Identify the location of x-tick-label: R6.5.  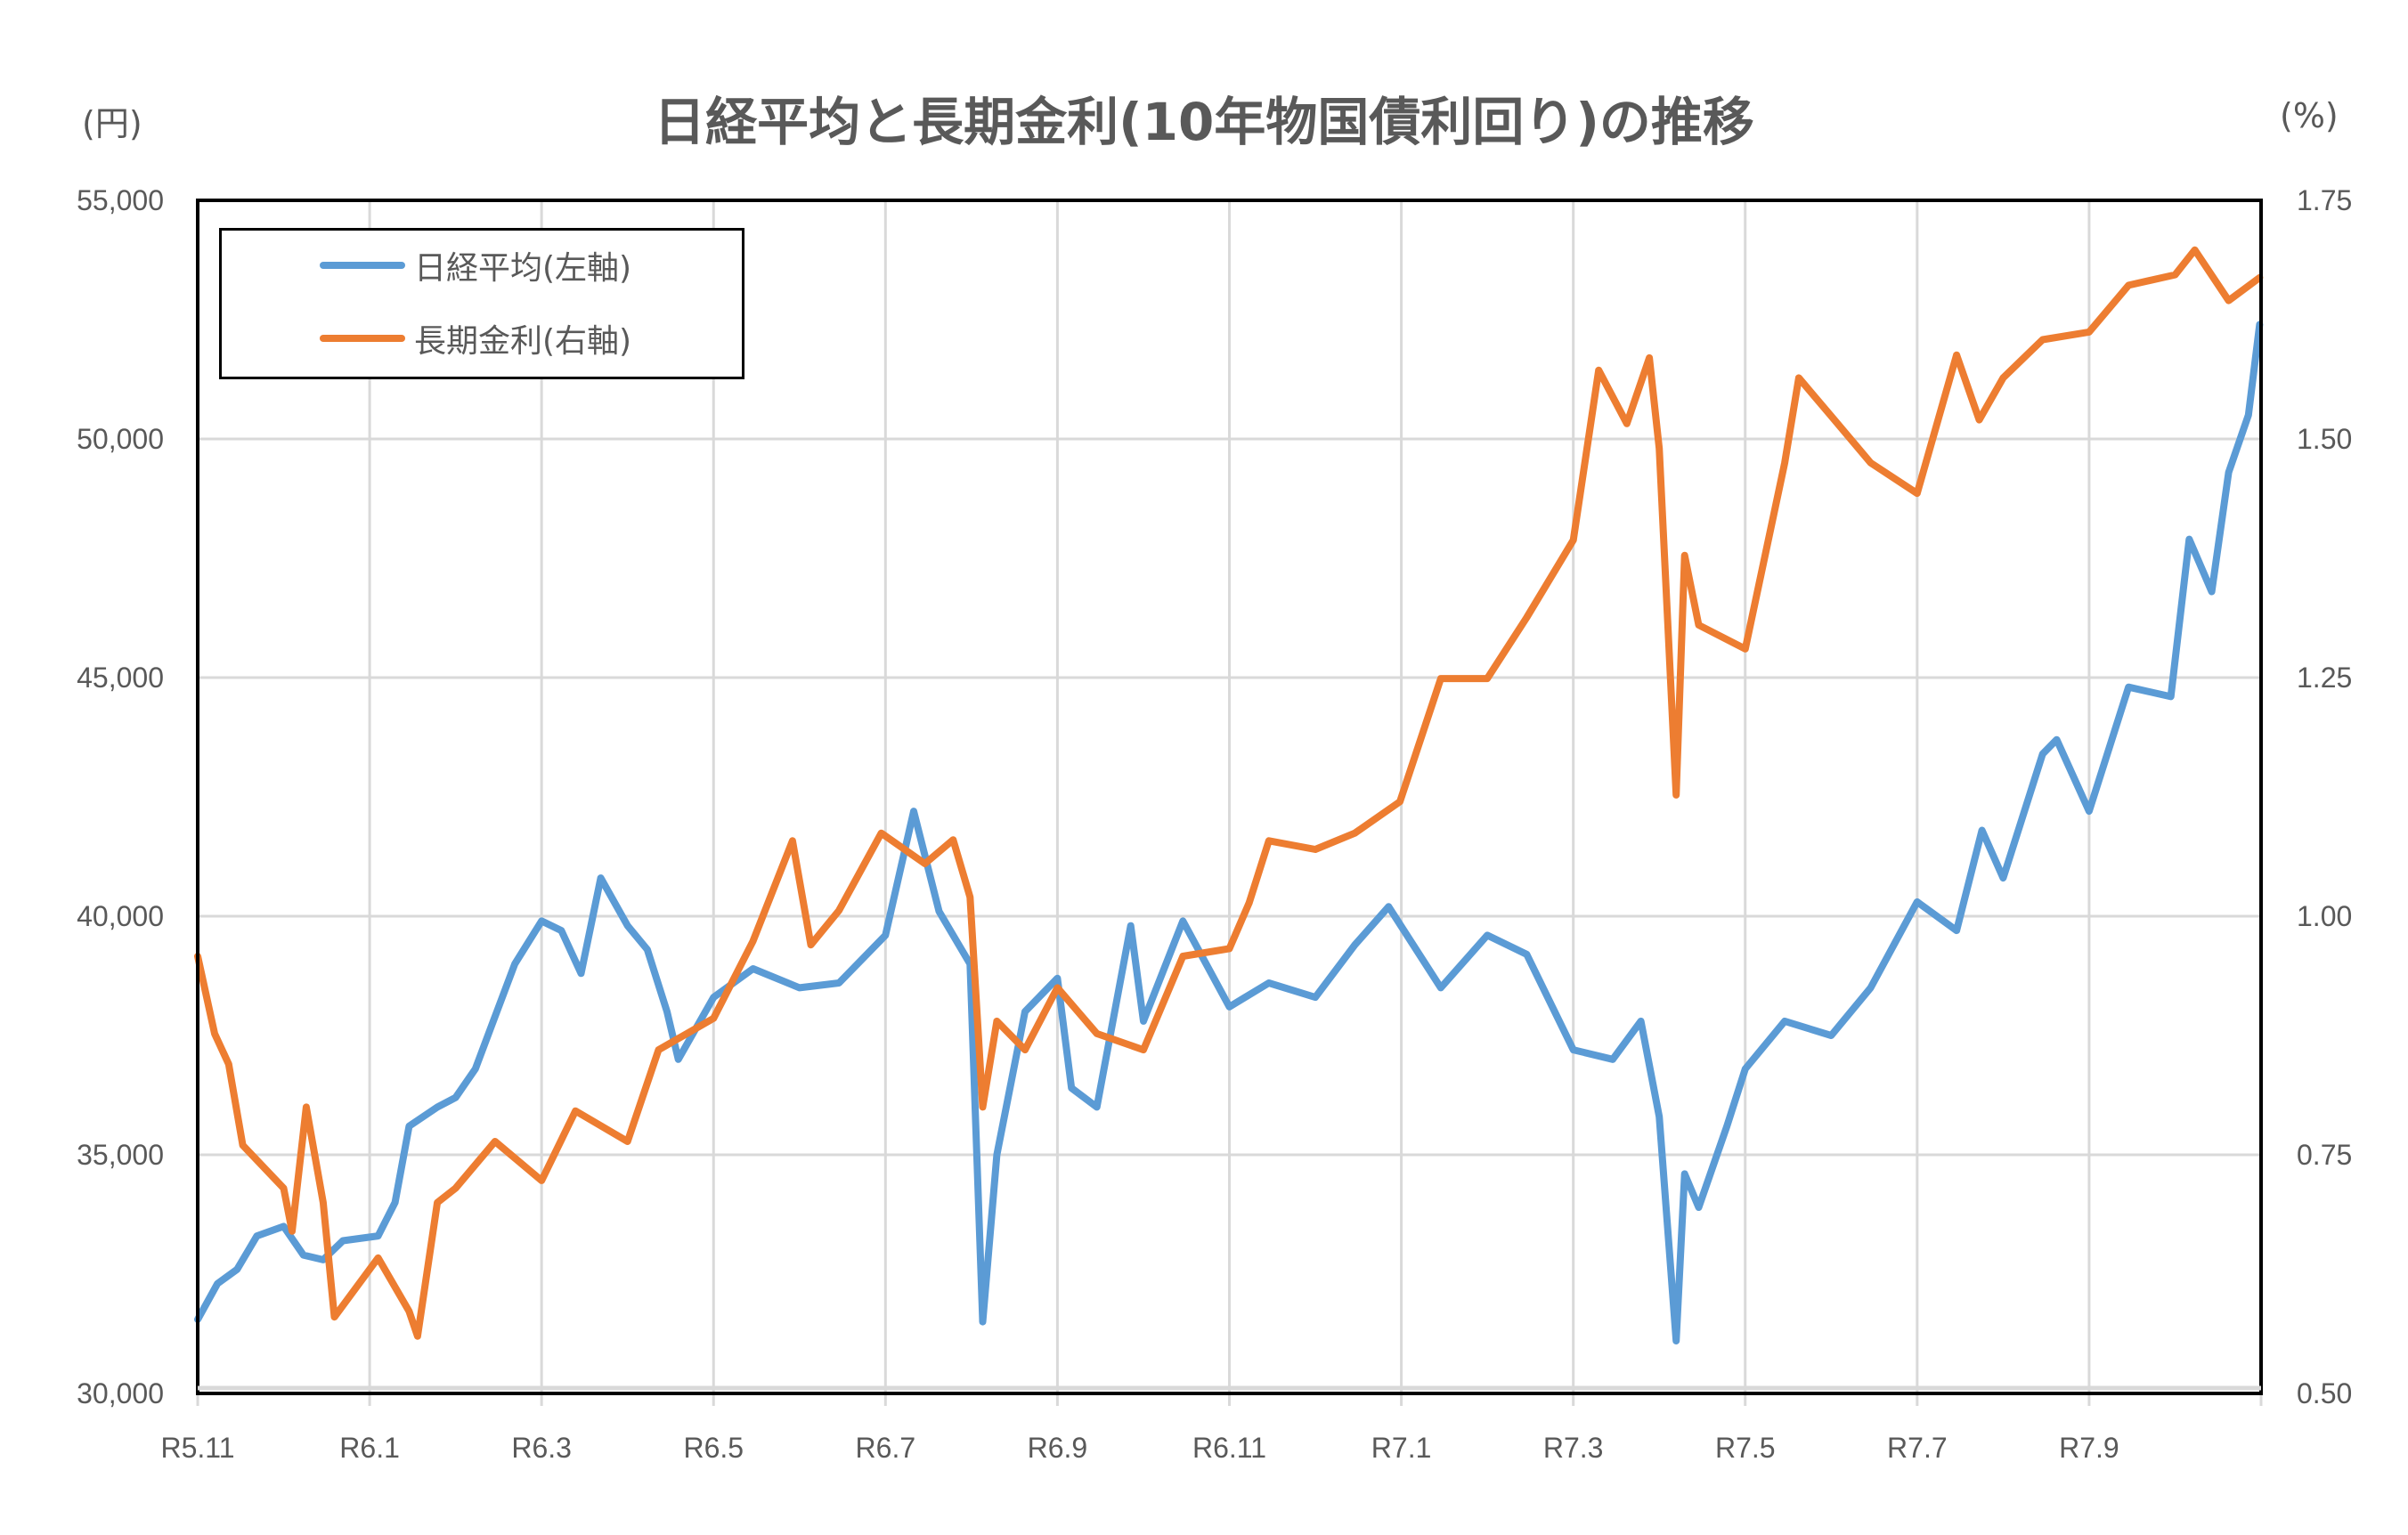
(713, 1448).